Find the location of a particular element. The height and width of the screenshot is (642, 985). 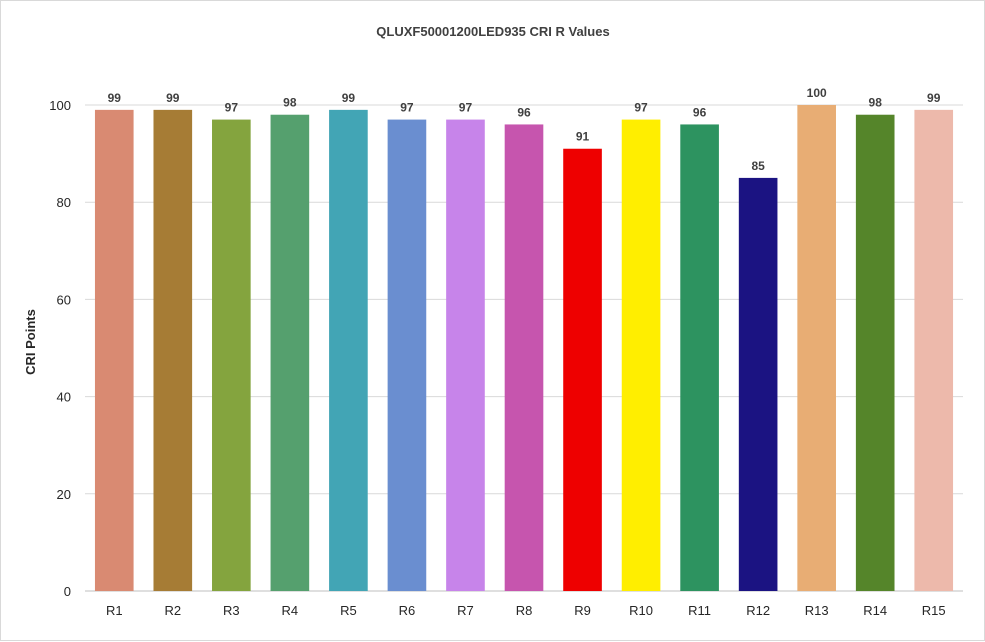

bar-r15 is located at coordinates (934, 350).